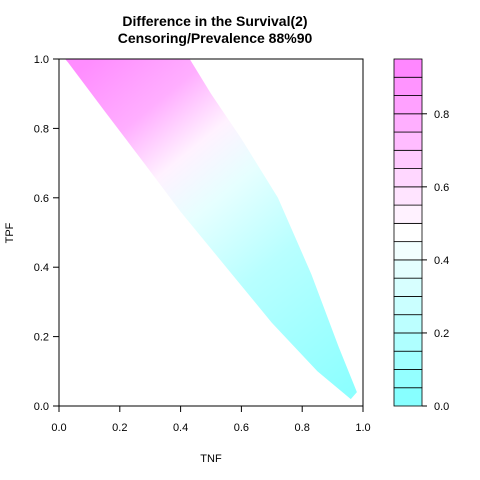  Describe the element at coordinates (10, 232) in the screenshot. I see `y-axis-label: TPF` at that location.